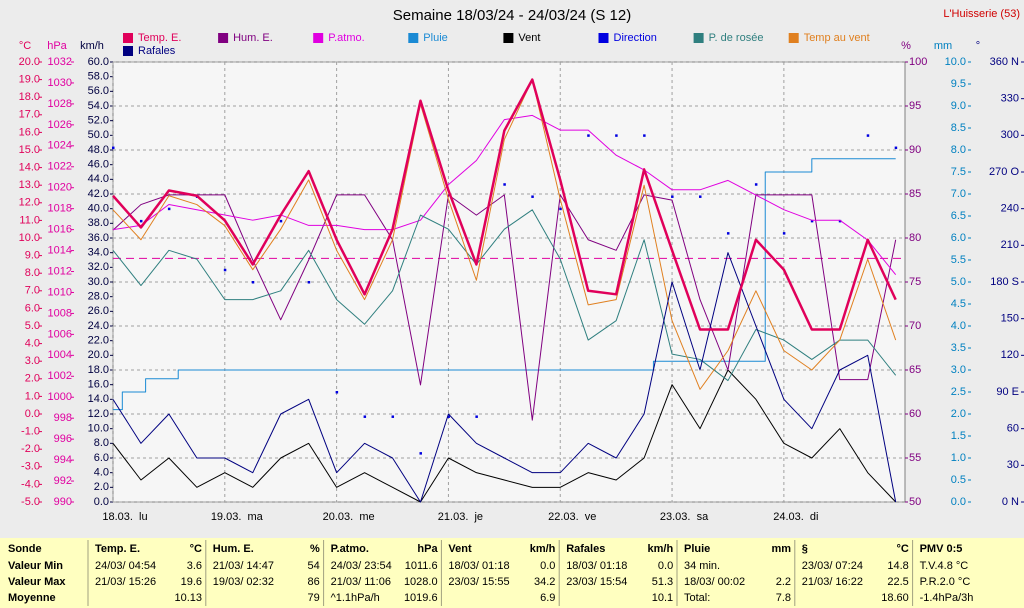 The height and width of the screenshot is (608, 1024). I want to click on y-tick-label: 65, so click(915, 370).